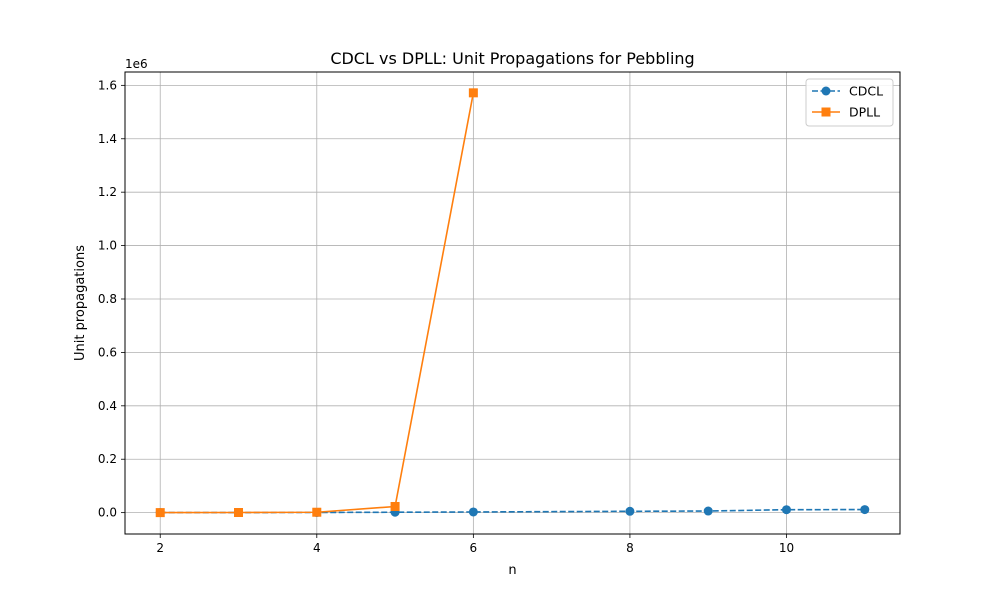  Describe the element at coordinates (107, 459) in the screenshot. I see `y-tick-label: 0.2` at that location.